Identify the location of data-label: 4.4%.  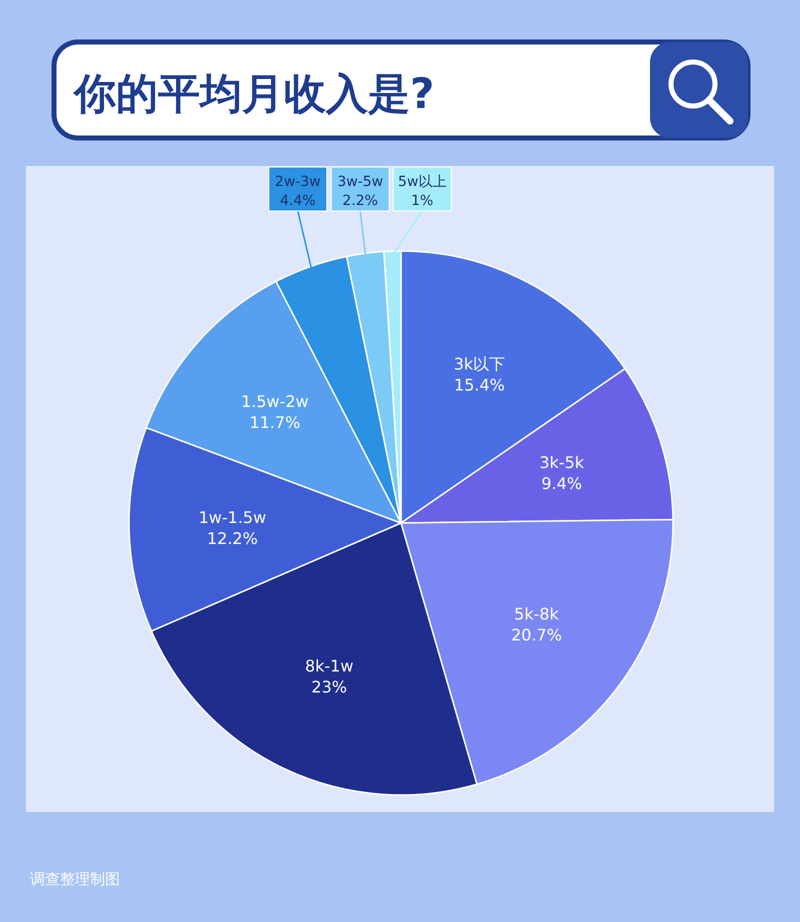
(298, 201).